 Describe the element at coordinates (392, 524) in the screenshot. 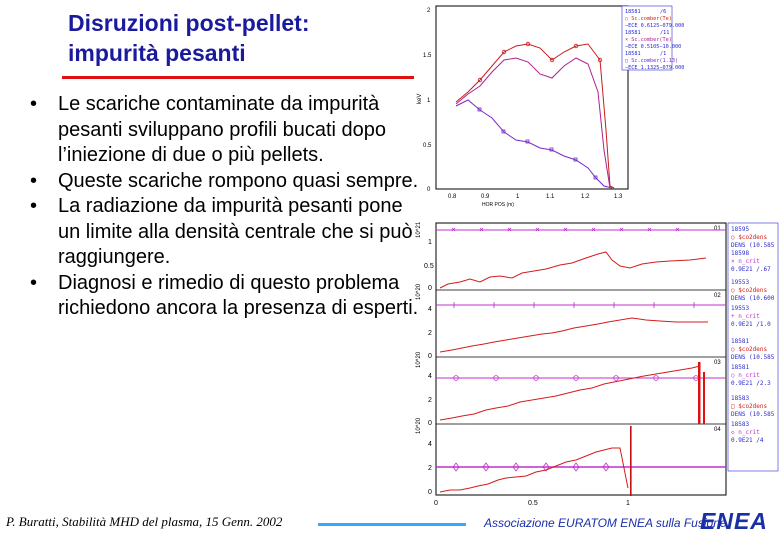

I see `footer-divider` at that location.